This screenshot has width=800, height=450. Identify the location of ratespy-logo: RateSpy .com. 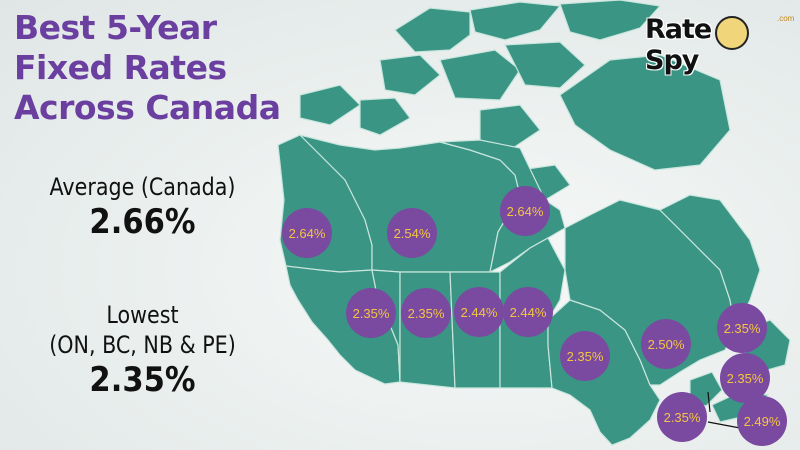
(720, 45).